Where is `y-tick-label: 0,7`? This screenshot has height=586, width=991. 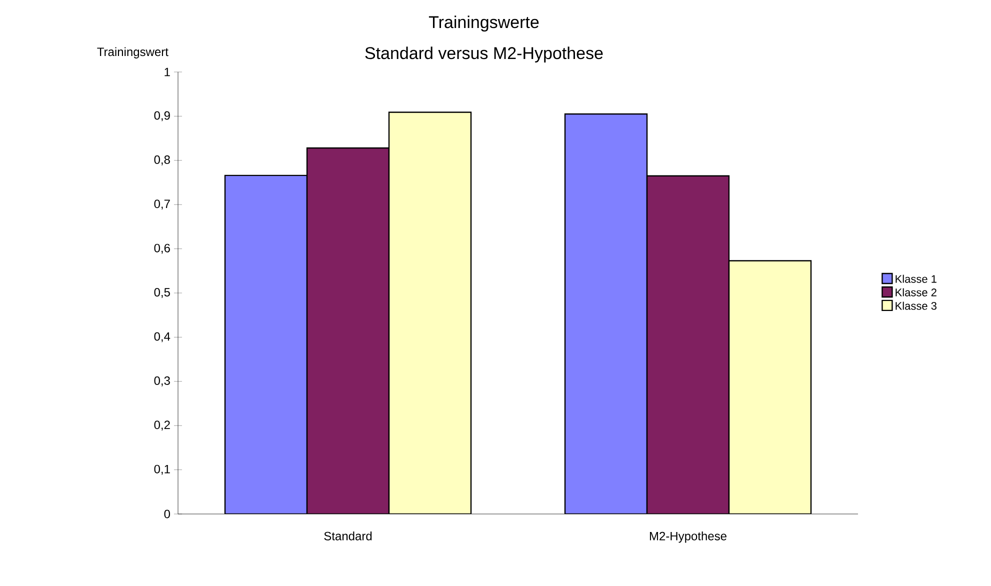
y-tick-label: 0,7 is located at coordinates (162, 205).